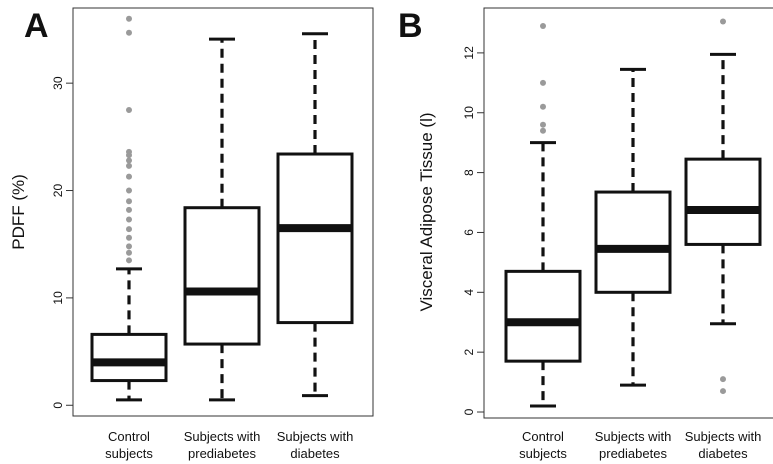 The height and width of the screenshot is (464, 773). I want to click on y-tick-label: 8, so click(469, 172).